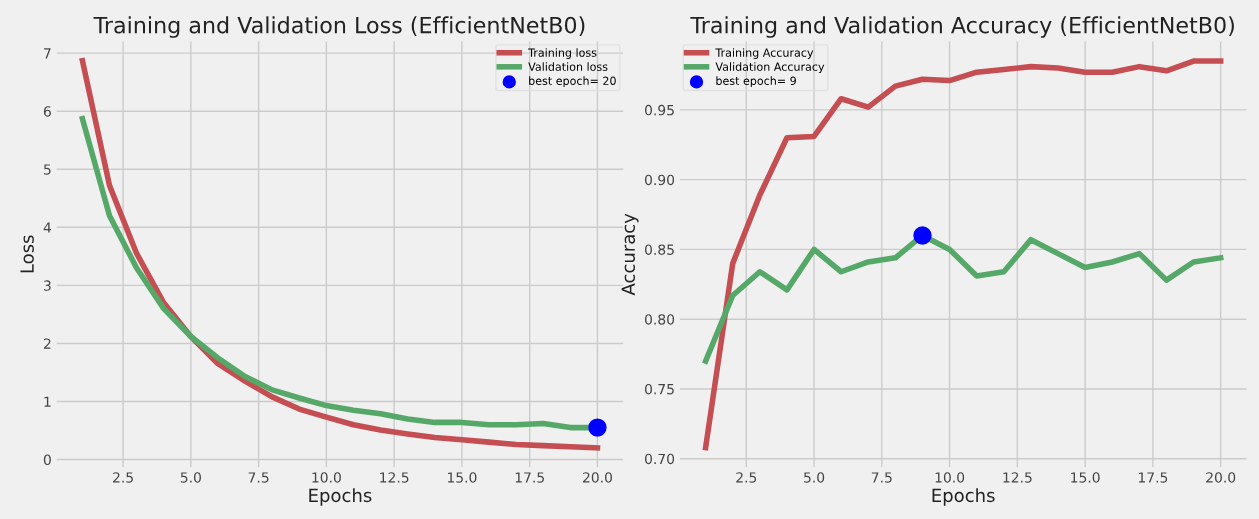  Describe the element at coordinates (756, 82) in the screenshot. I see `legend-label: best epoch= 9` at that location.